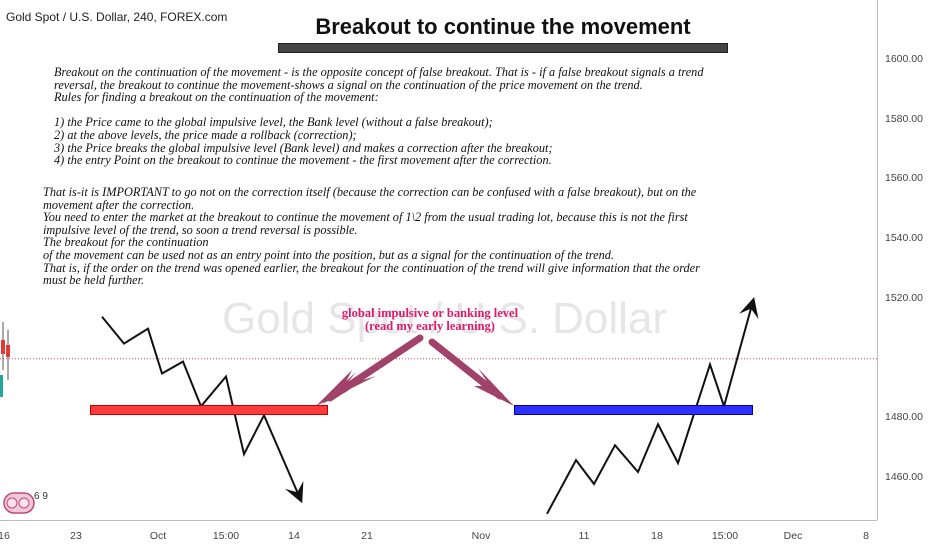 This screenshot has height=551, width=932. I want to click on price-tick: 1460.00, so click(904, 477).